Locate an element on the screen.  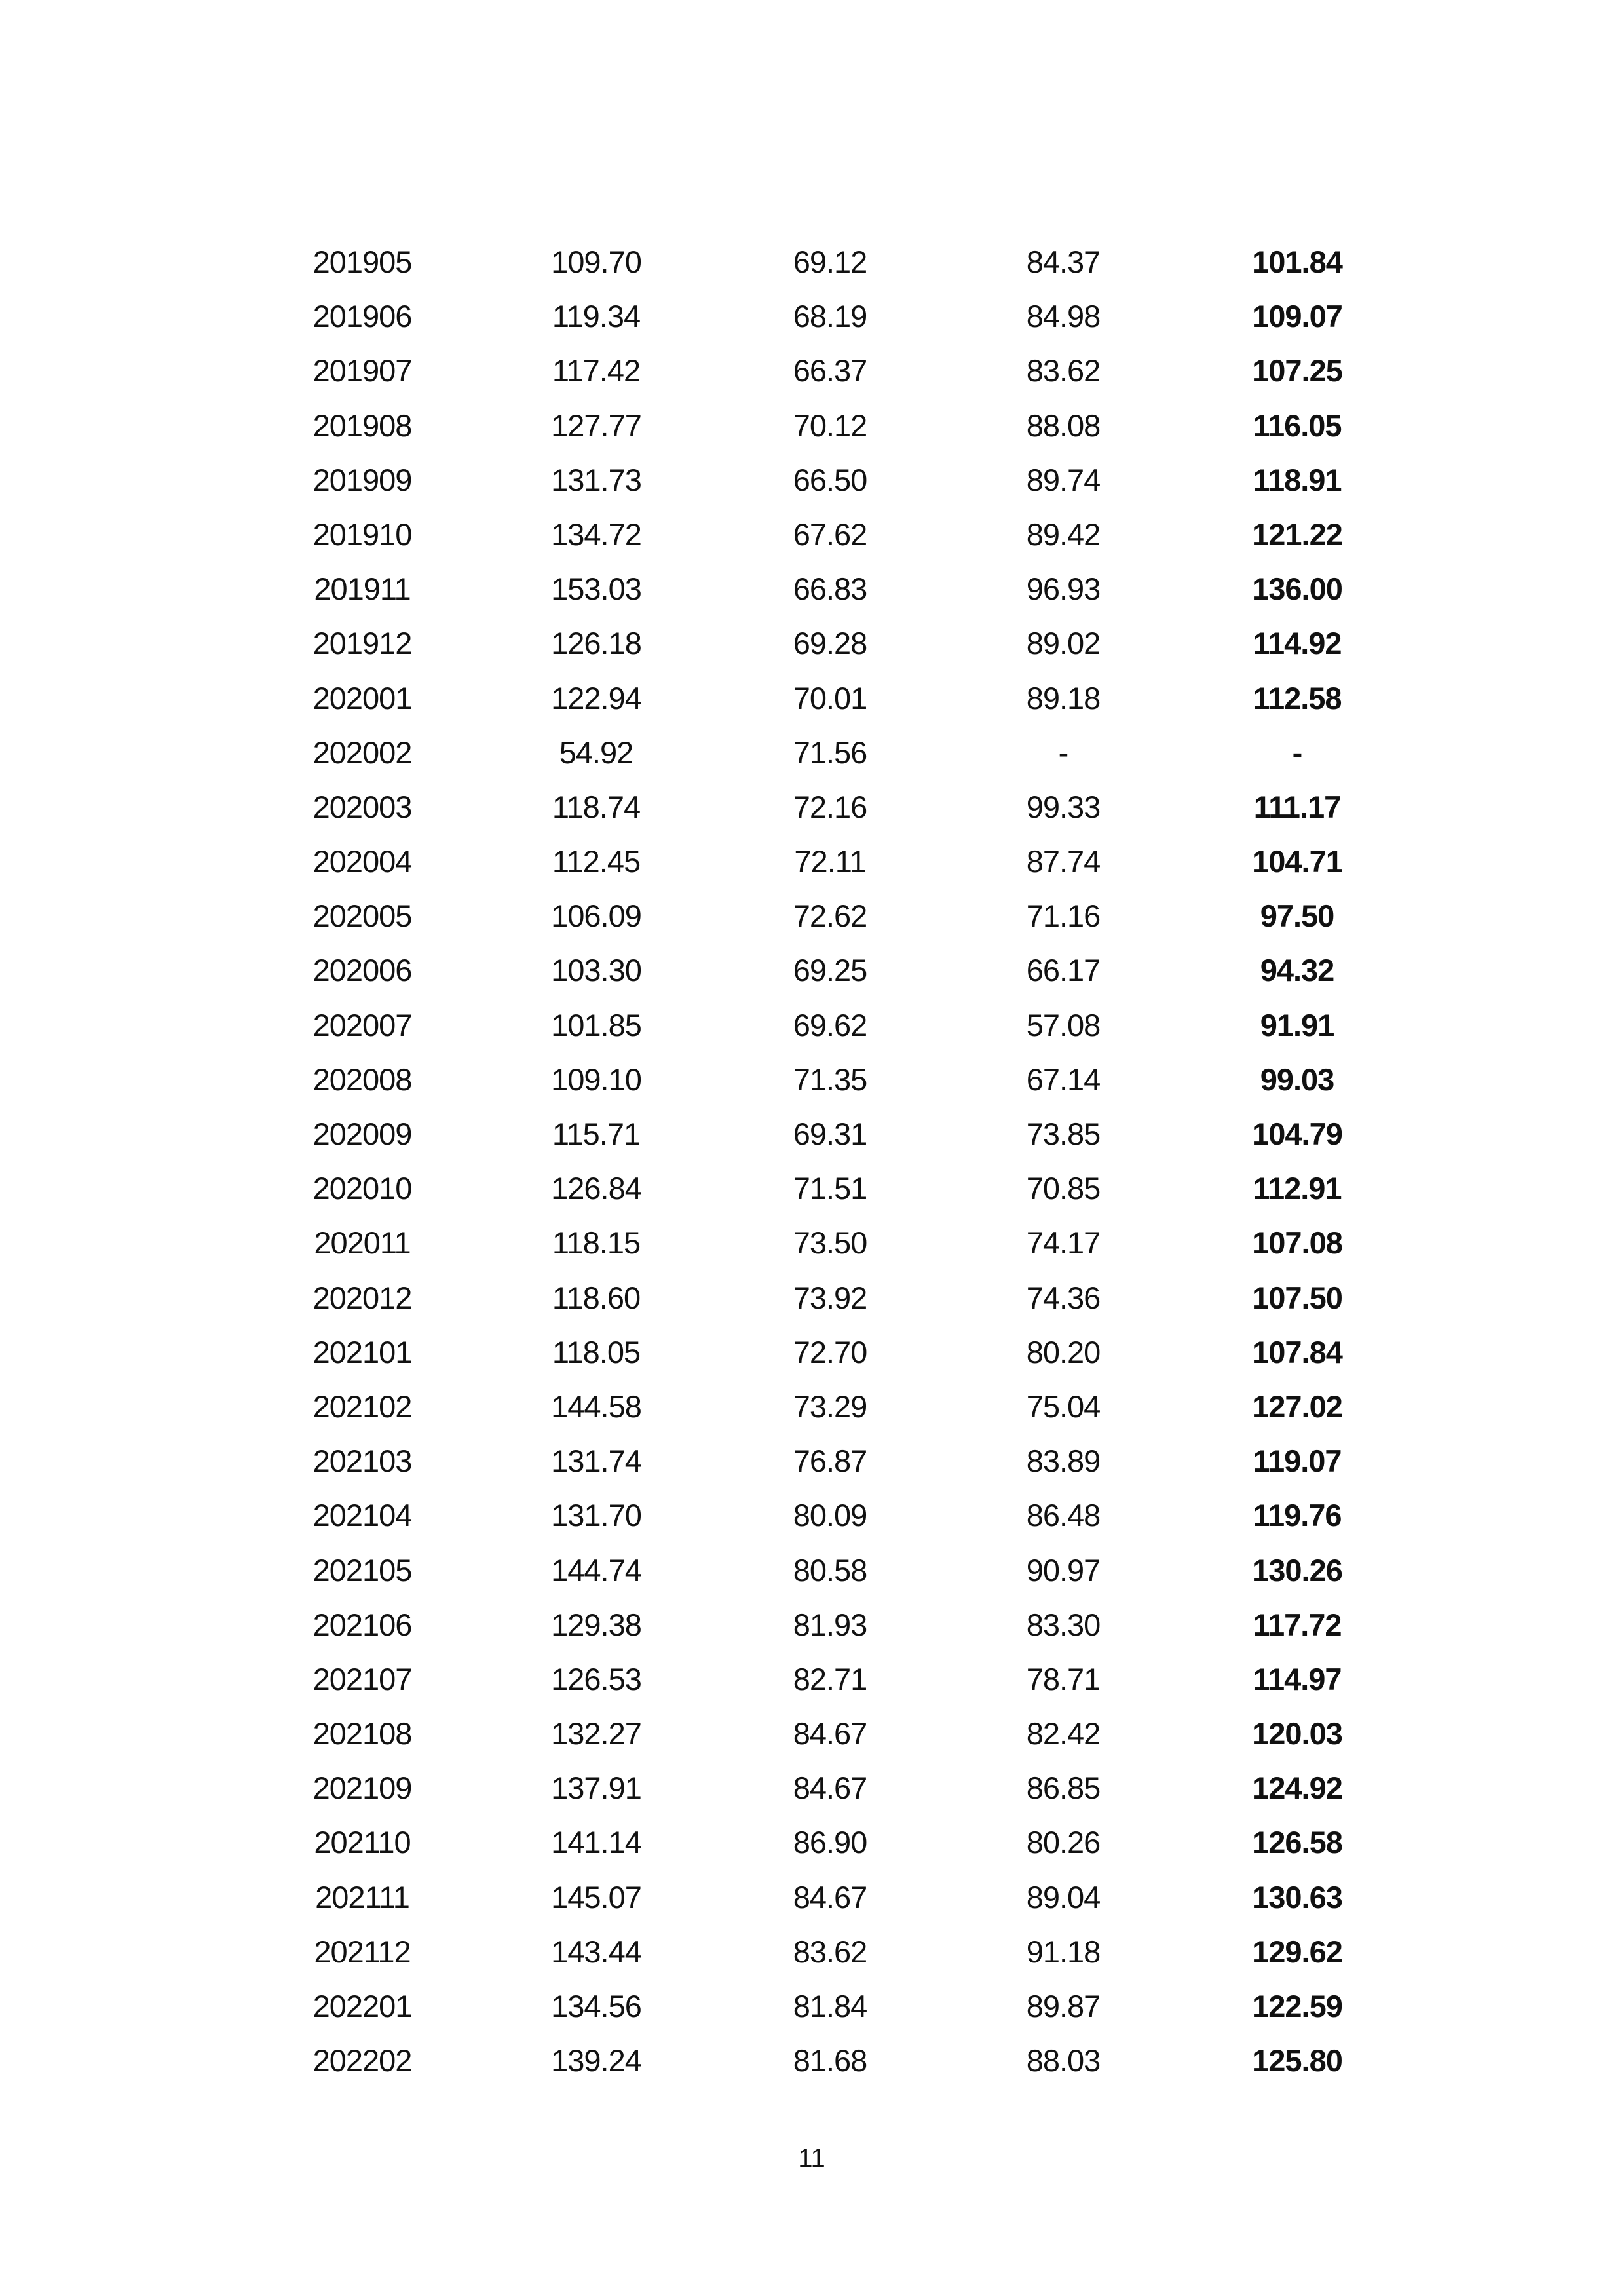
value-cell-3: 80.26 is located at coordinates (1063, 1842).